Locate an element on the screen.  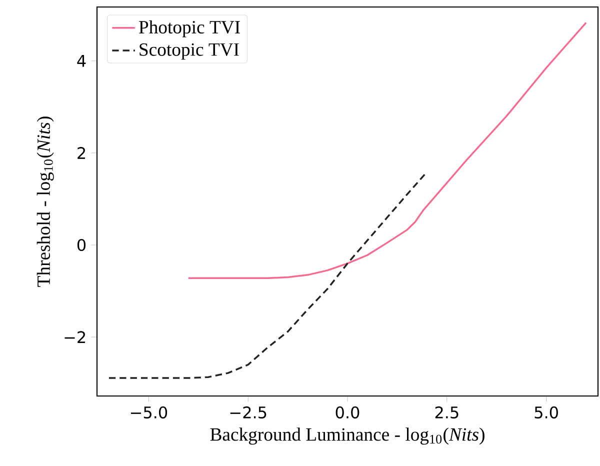
x-tick-label: 5.0 is located at coordinates (546, 412).